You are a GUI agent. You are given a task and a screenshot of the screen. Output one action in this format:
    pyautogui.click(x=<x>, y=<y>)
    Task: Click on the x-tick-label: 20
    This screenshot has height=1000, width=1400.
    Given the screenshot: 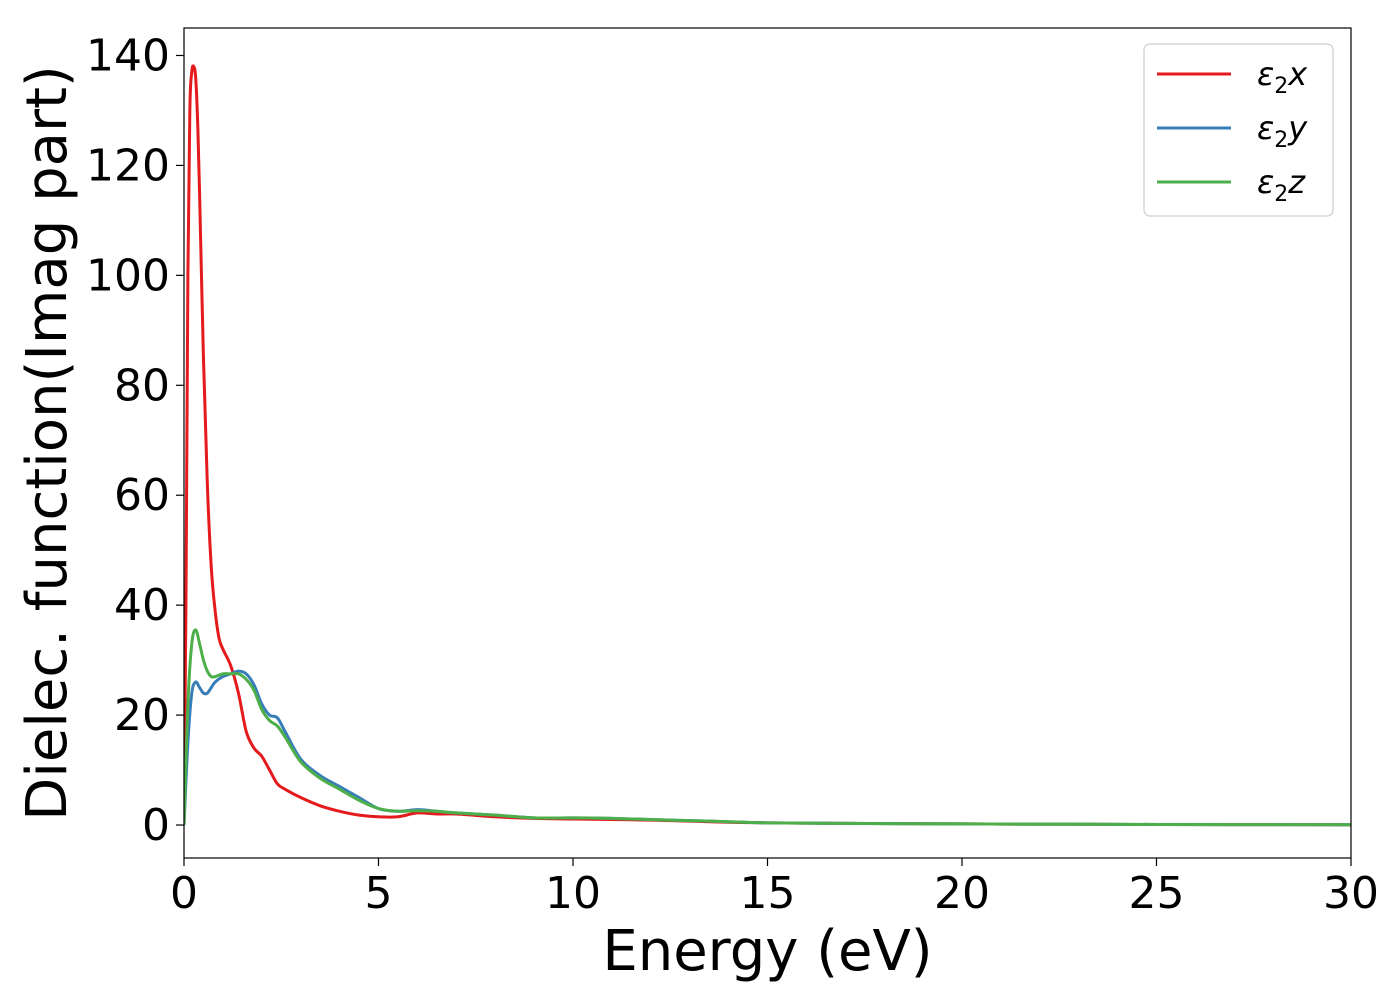 What is the action you would take?
    pyautogui.click(x=962, y=893)
    